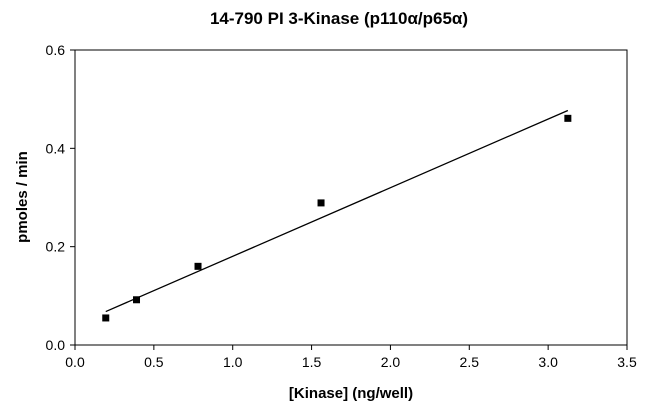  Describe the element at coordinates (56, 148) in the screenshot. I see `y-tick-label: 0.4` at that location.